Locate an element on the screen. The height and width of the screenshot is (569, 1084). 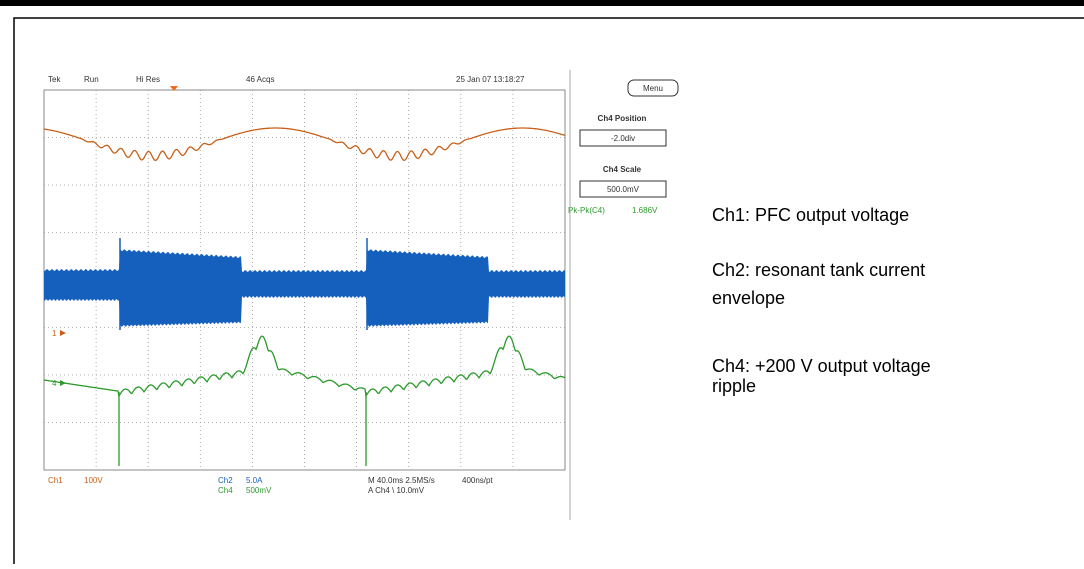
footer-ch4: Ch4 is located at coordinates (225, 490).